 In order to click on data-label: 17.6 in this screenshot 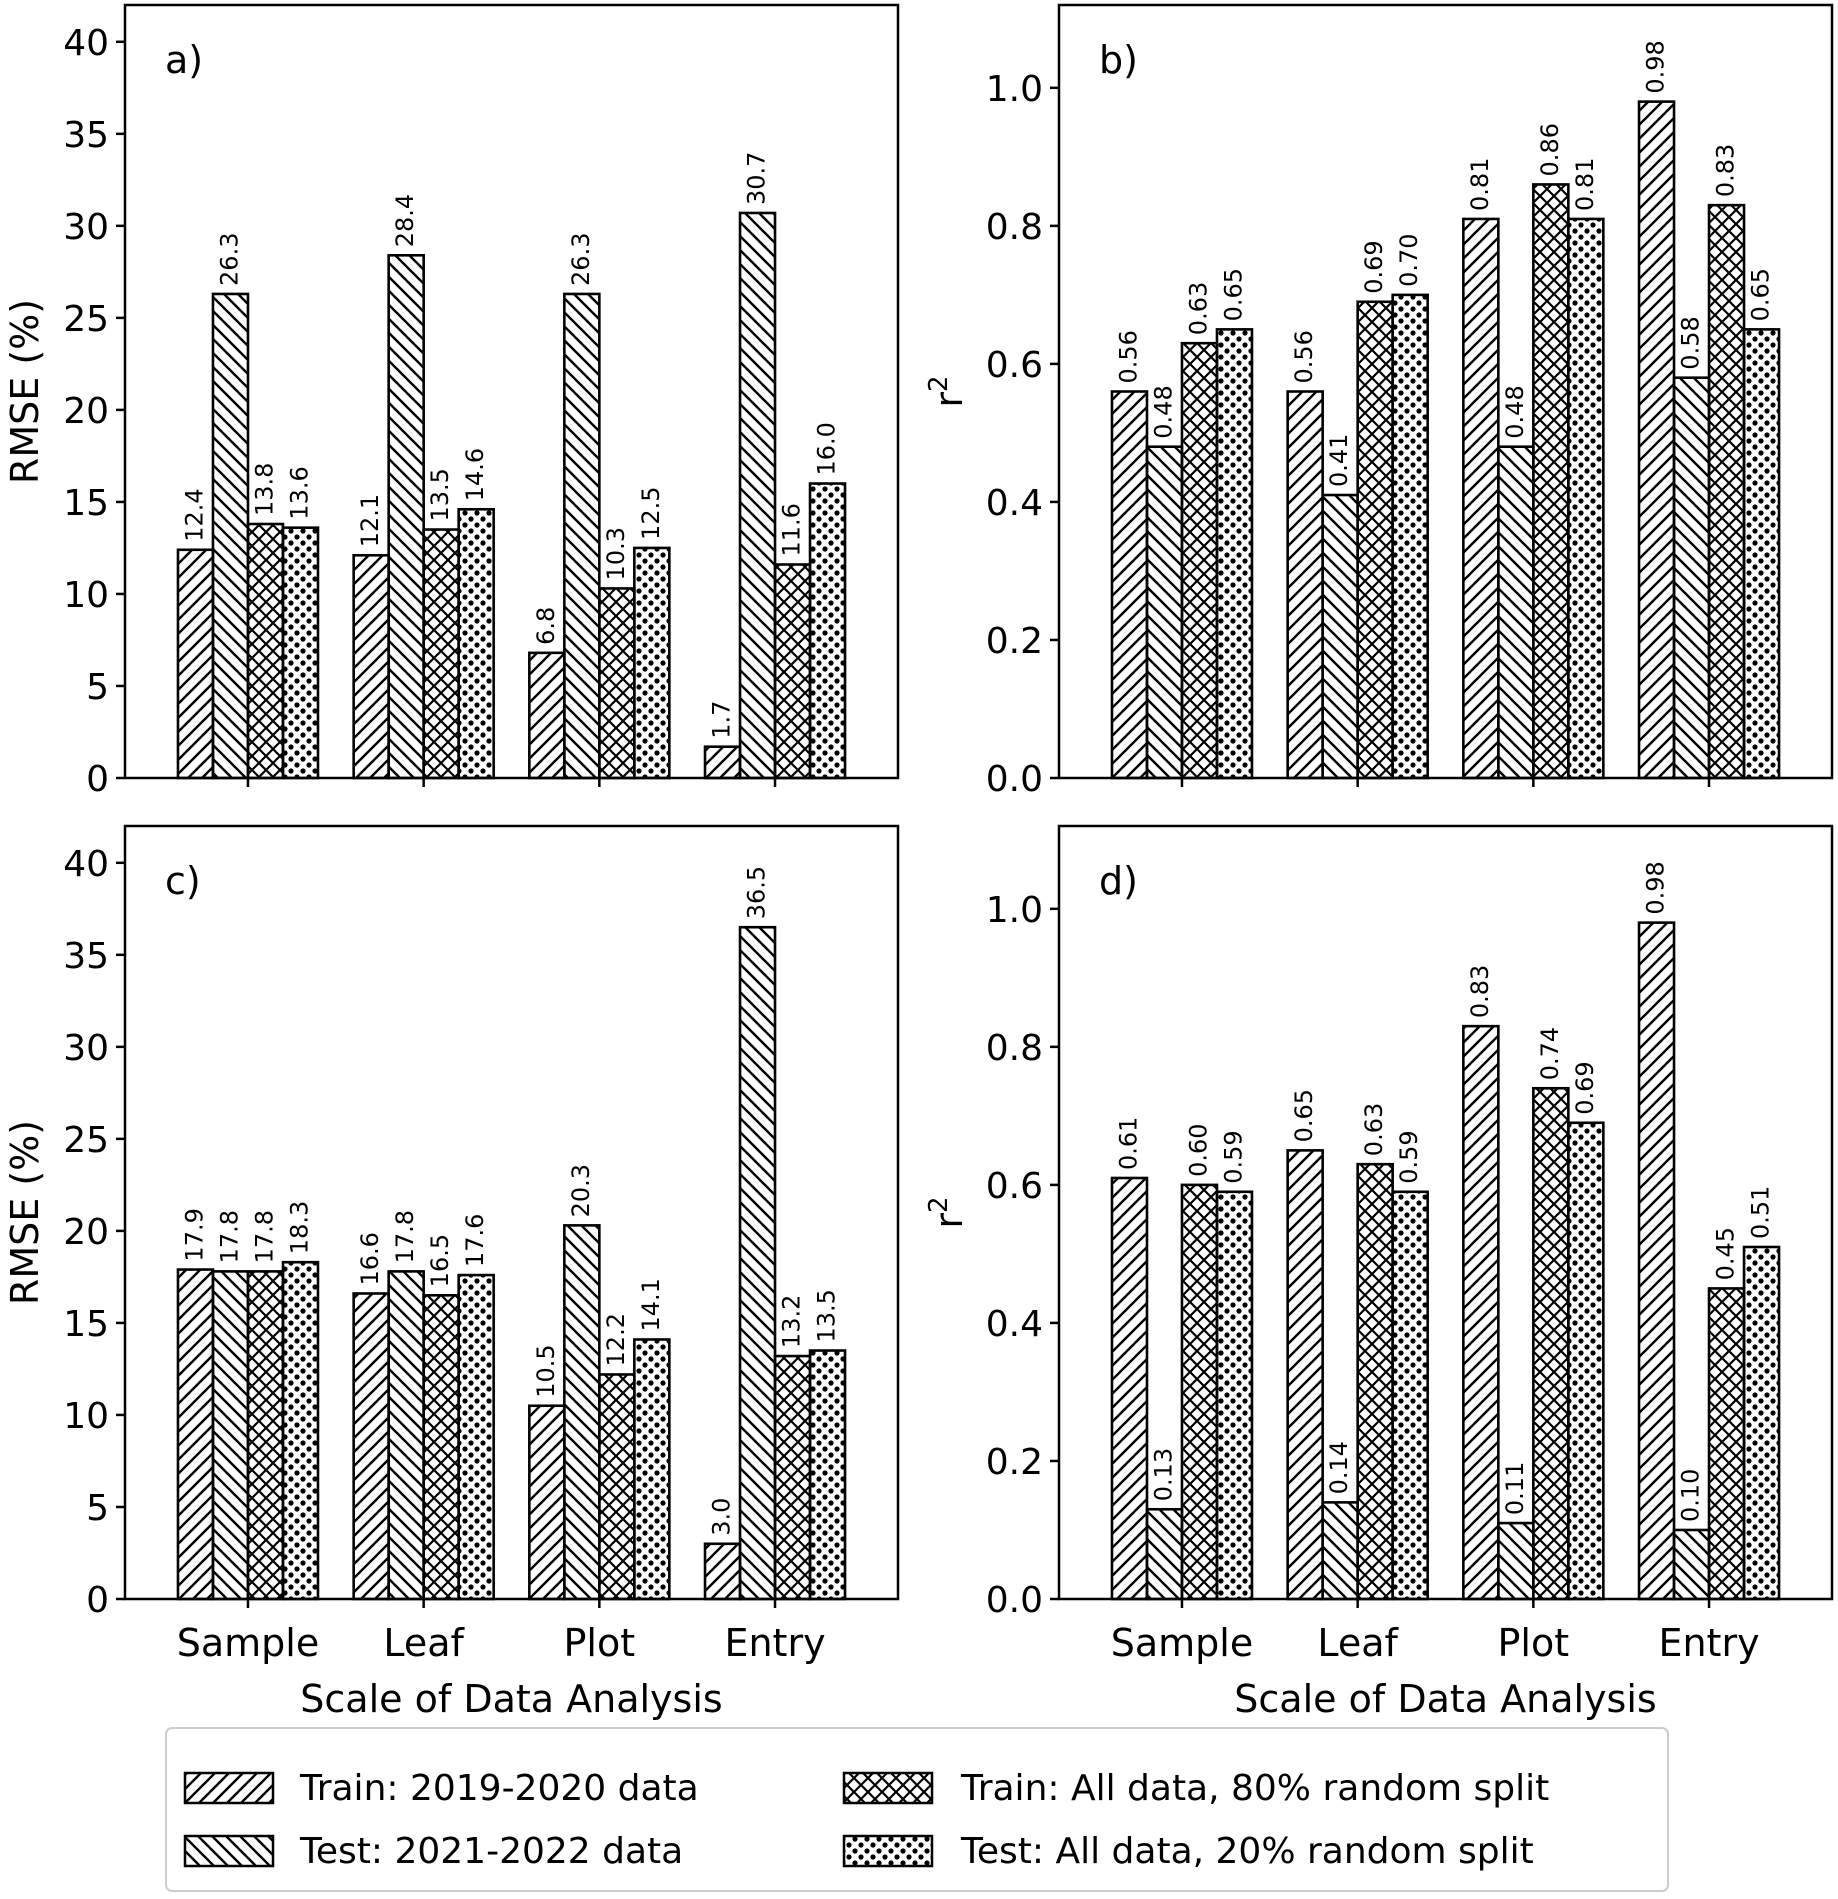, I will do `click(475, 1240)`.